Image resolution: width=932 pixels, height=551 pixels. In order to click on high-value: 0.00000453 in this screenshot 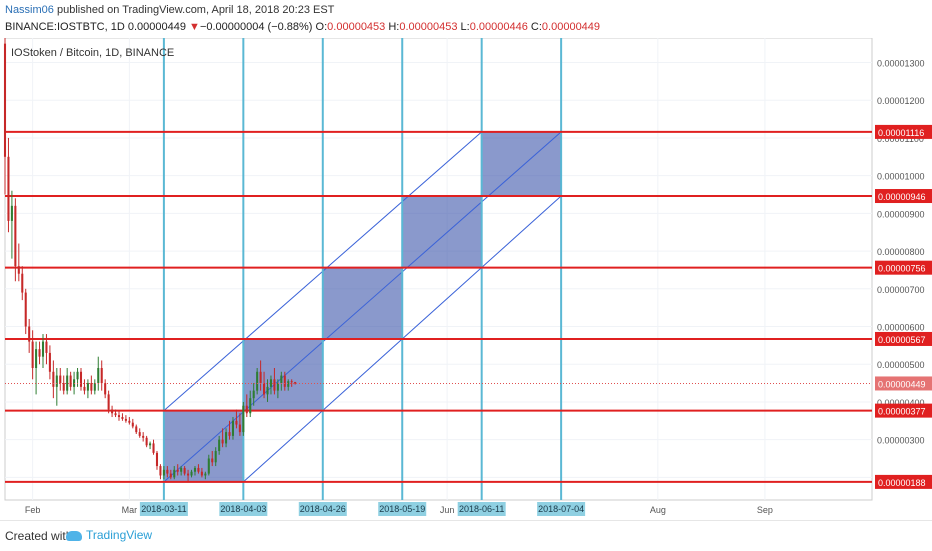, I will do `click(428, 27)`.